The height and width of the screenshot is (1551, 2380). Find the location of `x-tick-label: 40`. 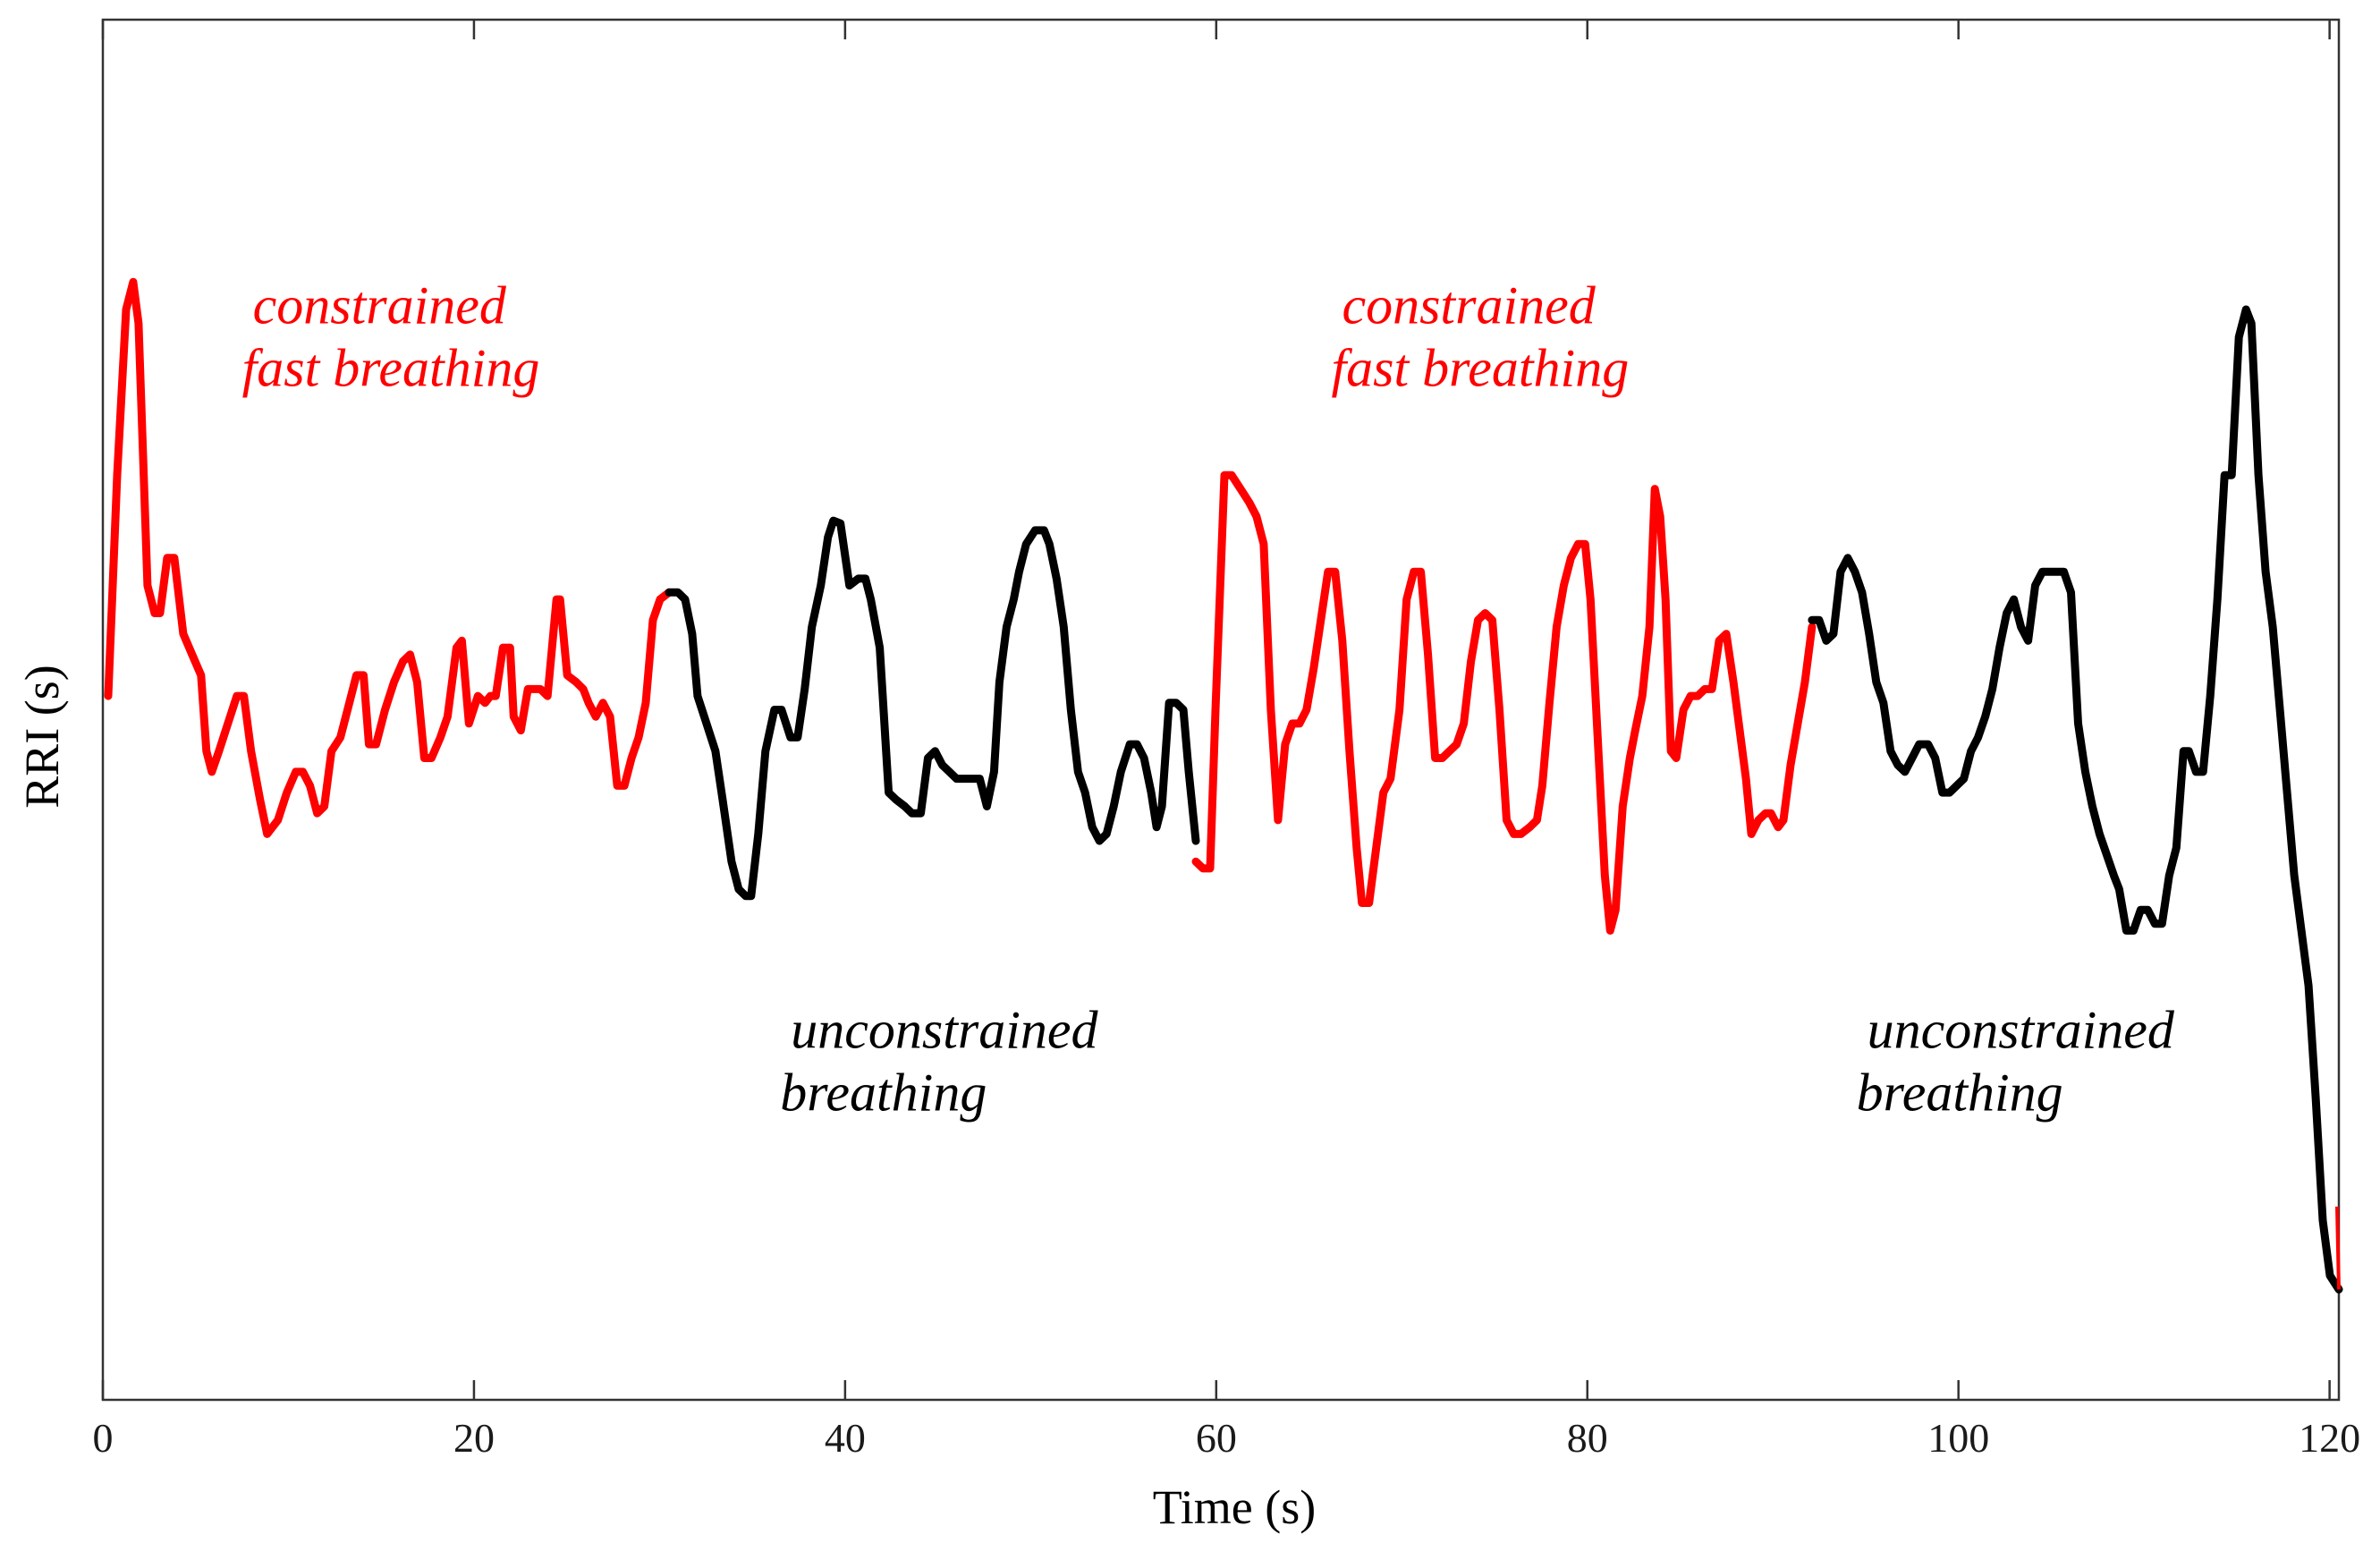

x-tick-label: 40 is located at coordinates (845, 1438).